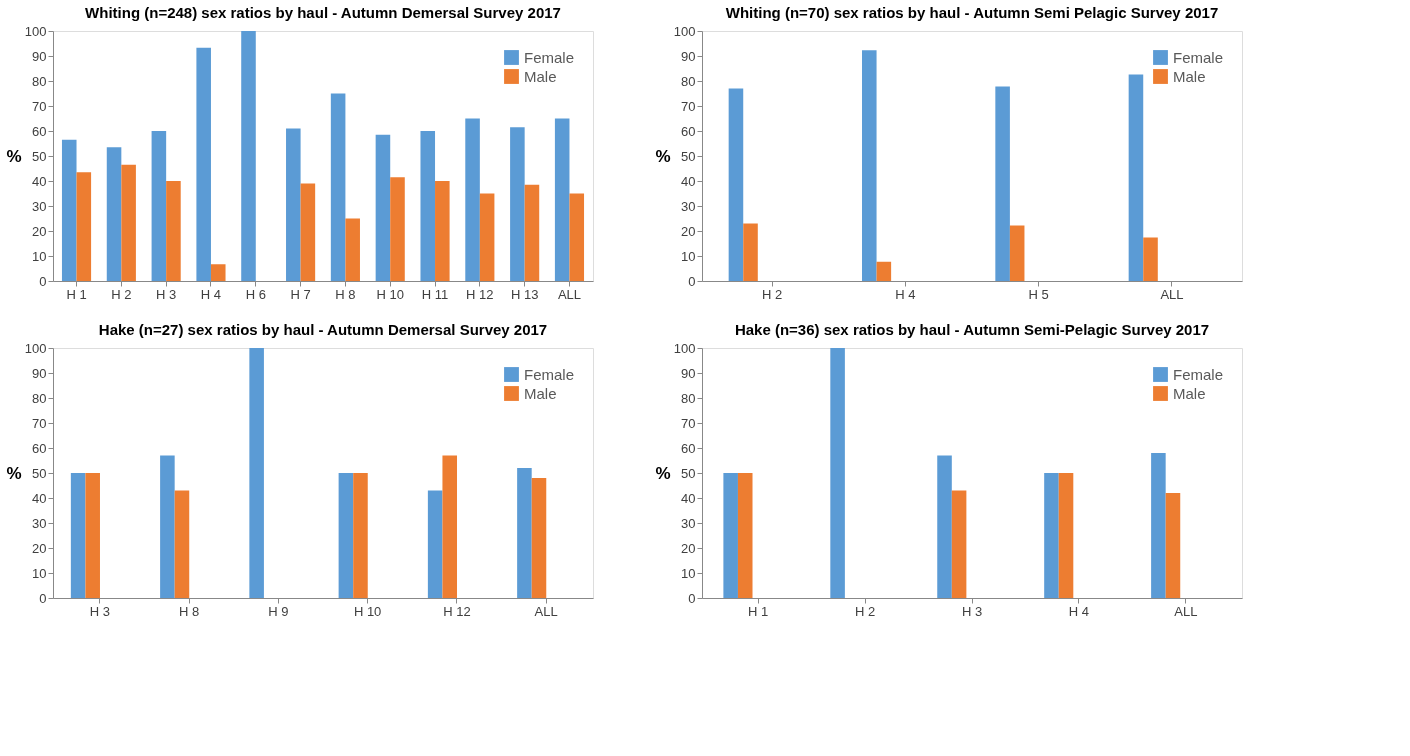 The width and height of the screenshot is (1410, 756). What do you see at coordinates (435, 294) in the screenshot?
I see `x-tick-label: H 11` at bounding box center [435, 294].